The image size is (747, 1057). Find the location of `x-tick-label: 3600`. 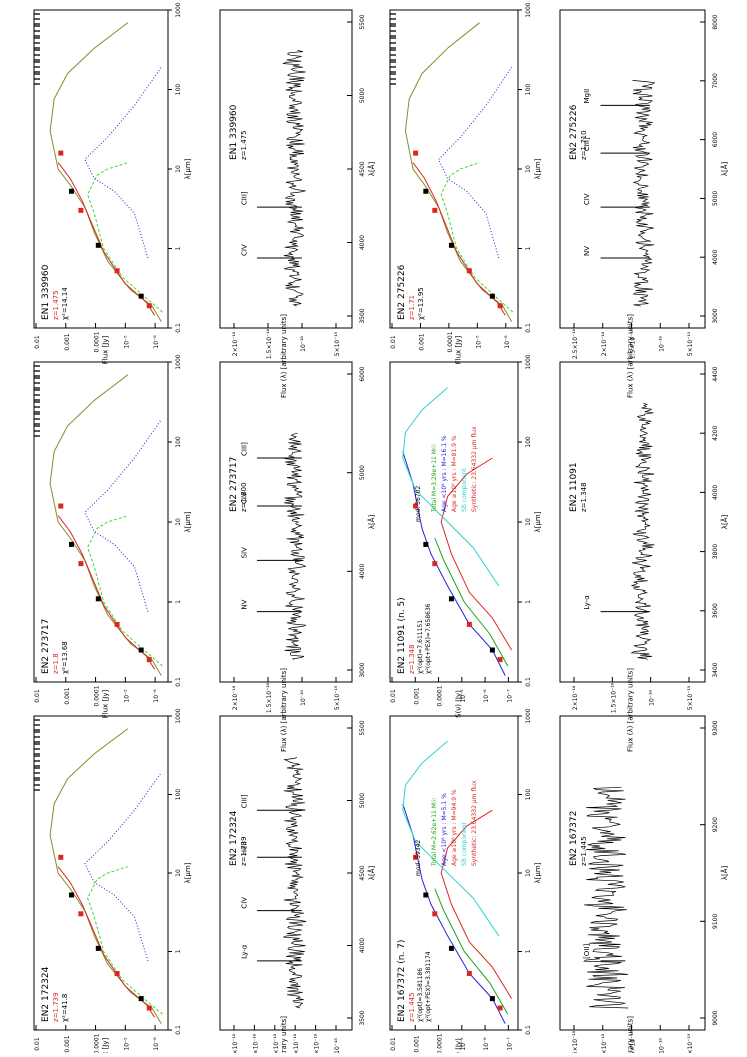

x-tick-label: 3600 is located at coordinates (715, 610).